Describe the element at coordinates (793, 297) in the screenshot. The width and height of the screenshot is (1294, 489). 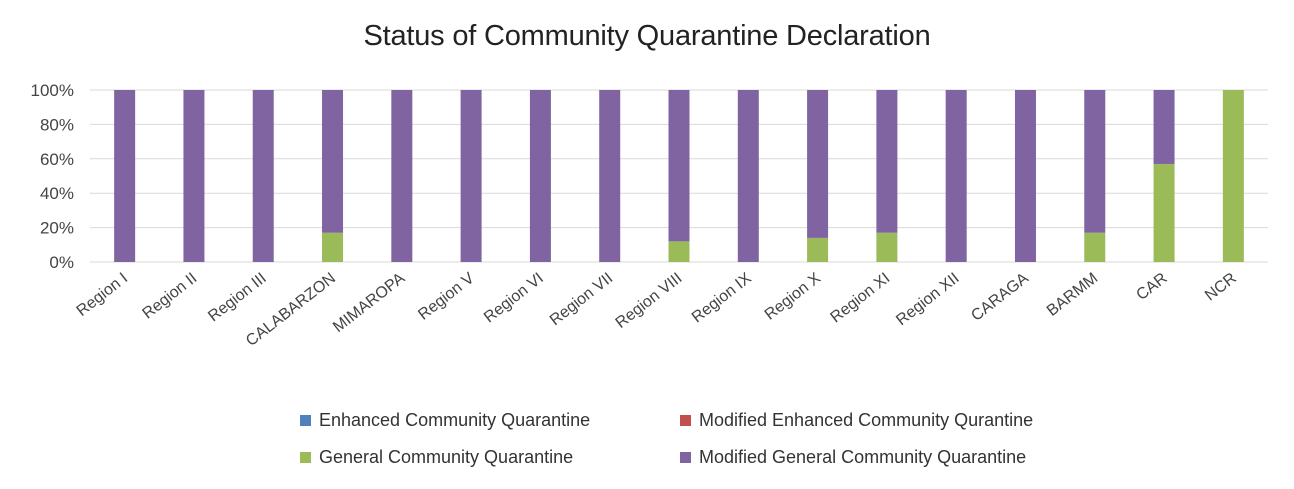
I see `x-tick-label: Region X` at that location.